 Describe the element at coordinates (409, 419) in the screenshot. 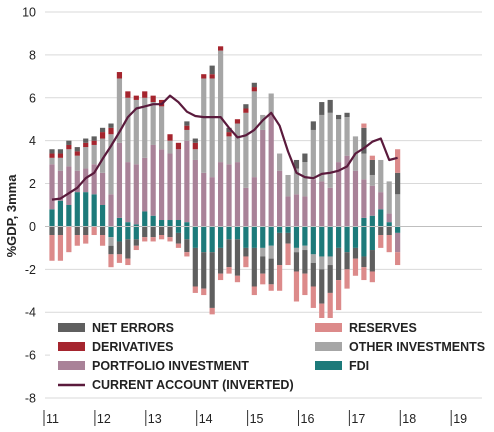

I see `x-tick-label: 18` at that location.